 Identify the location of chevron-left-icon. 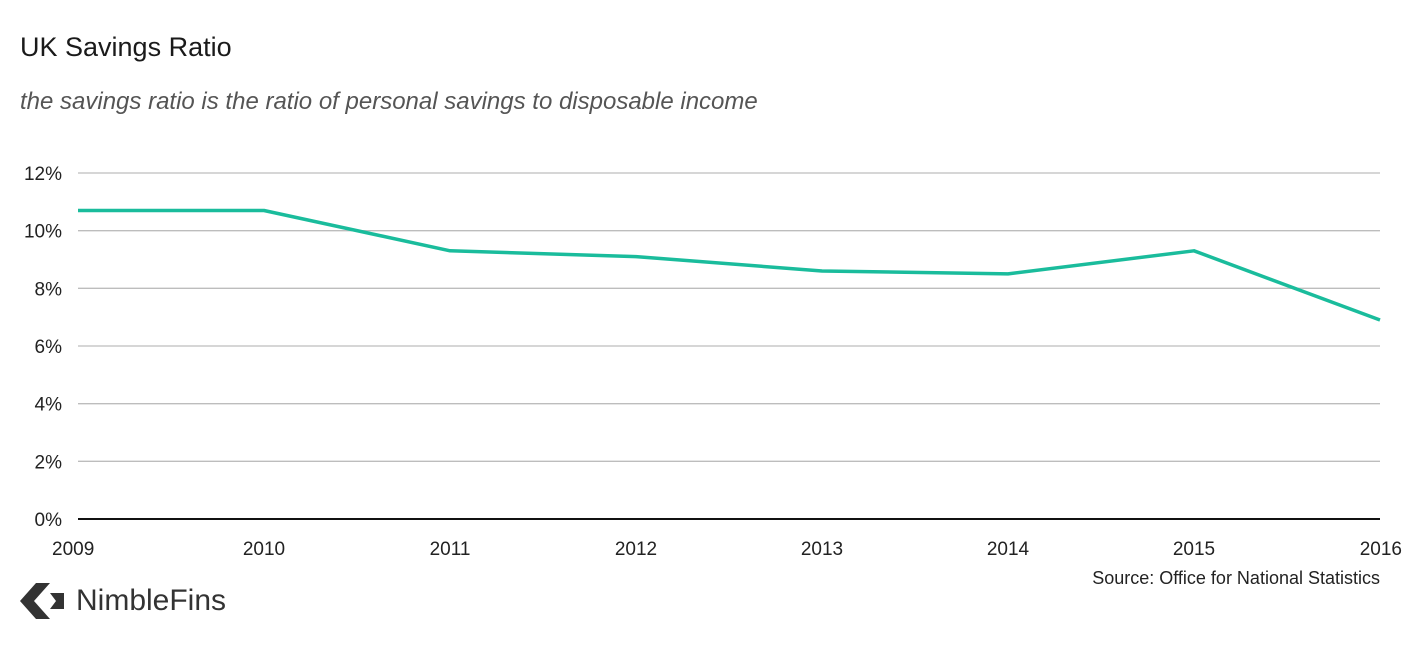
(42, 601).